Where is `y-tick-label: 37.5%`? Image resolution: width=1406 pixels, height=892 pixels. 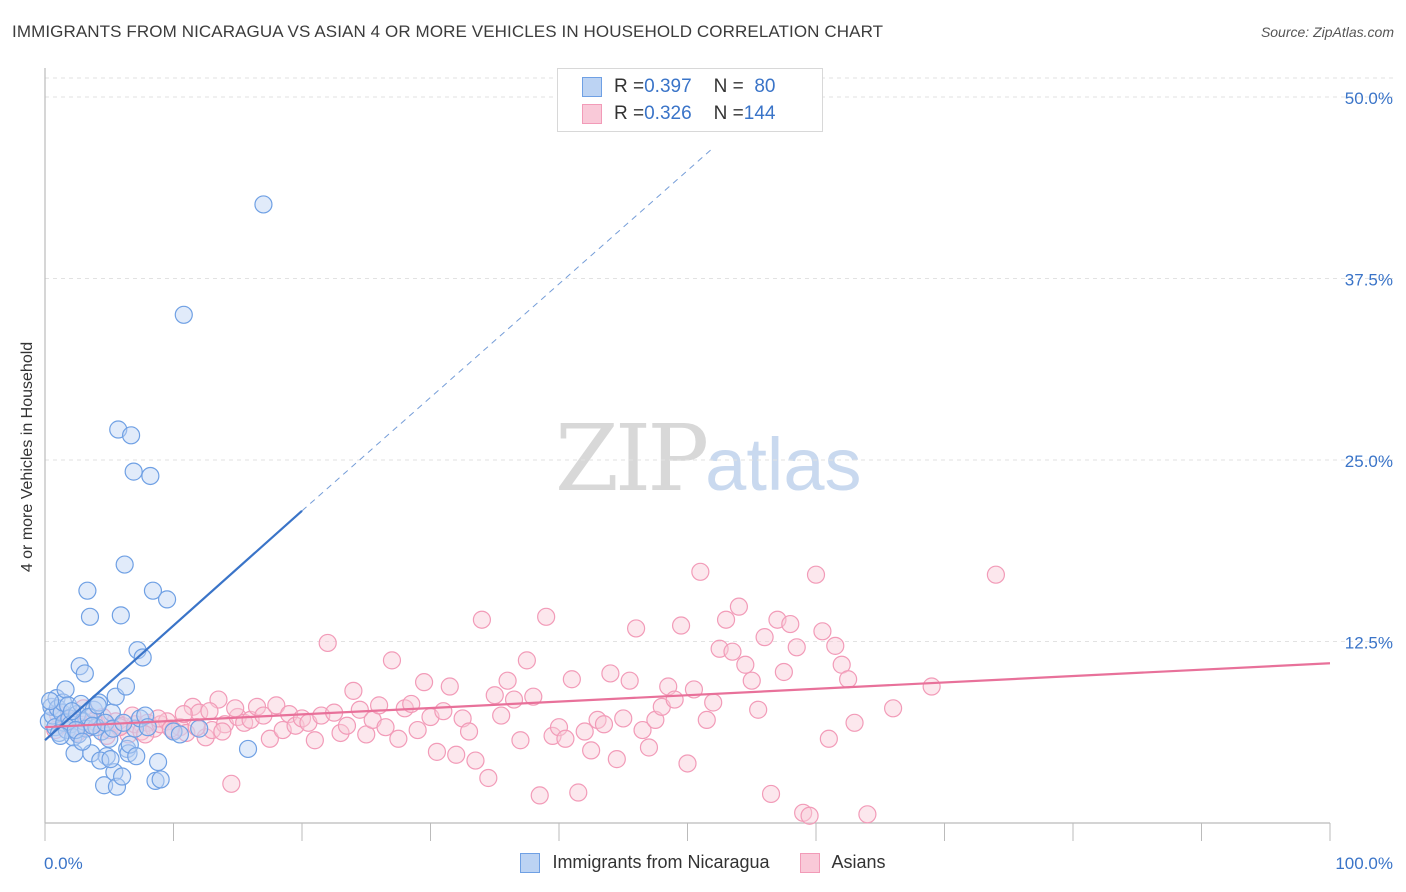
y-tick-label: 37.5% is located at coordinates (1369, 280).